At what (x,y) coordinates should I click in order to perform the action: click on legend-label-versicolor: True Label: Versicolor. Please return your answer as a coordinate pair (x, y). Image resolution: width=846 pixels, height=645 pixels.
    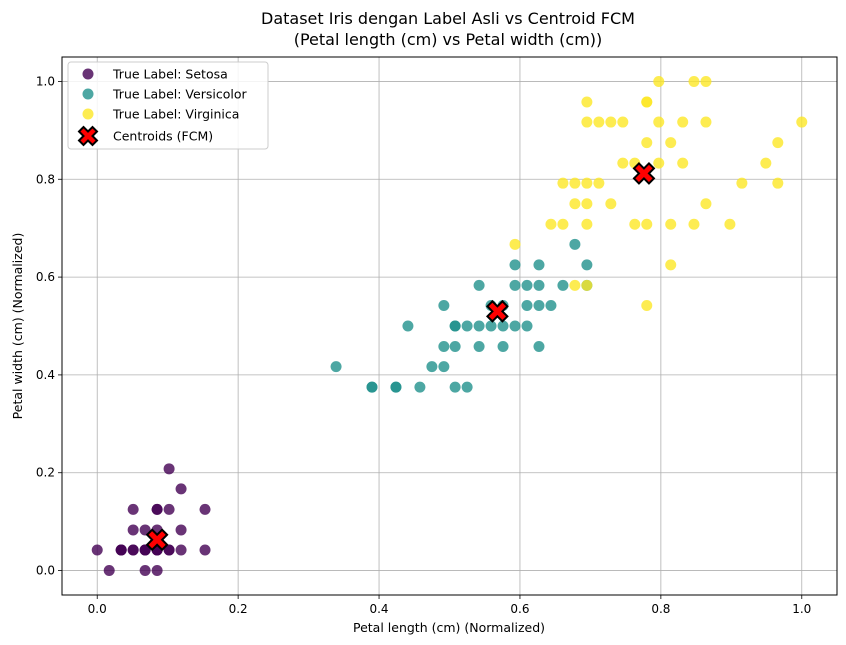
    Looking at the image, I should click on (179, 94).